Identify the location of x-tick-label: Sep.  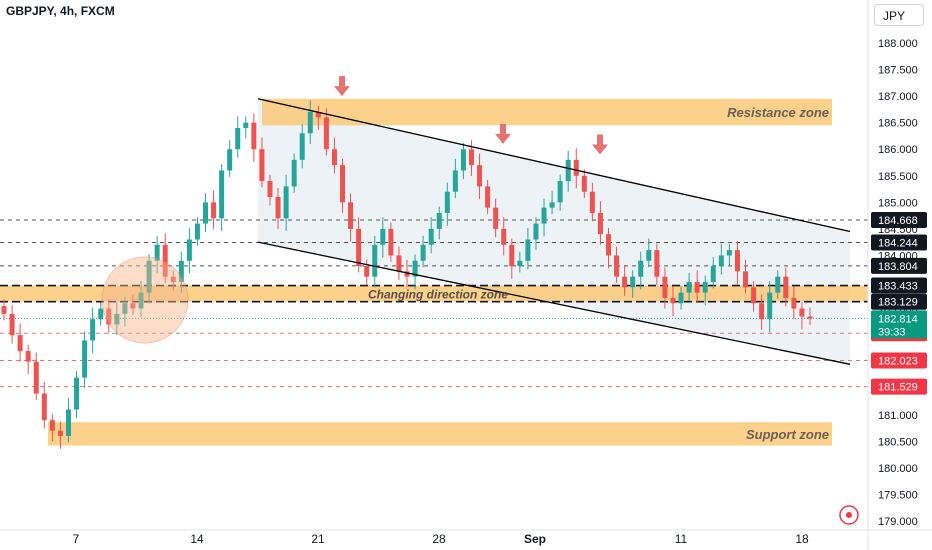
(535, 539).